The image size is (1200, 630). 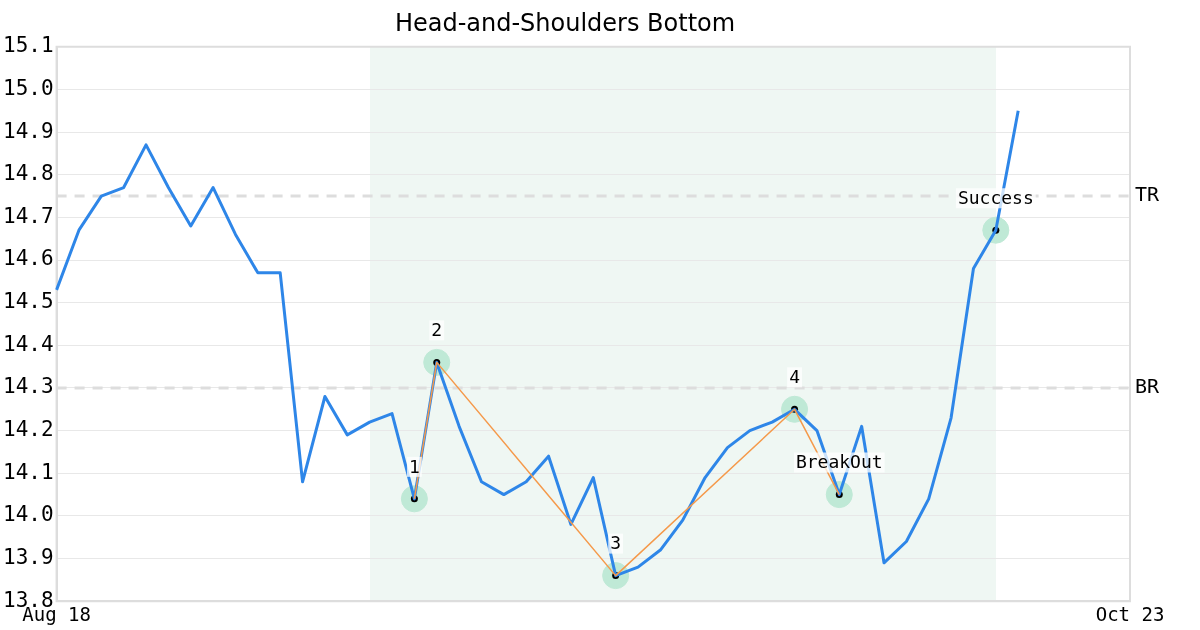 I want to click on y-tick-label: 14.9, so click(x=28, y=130).